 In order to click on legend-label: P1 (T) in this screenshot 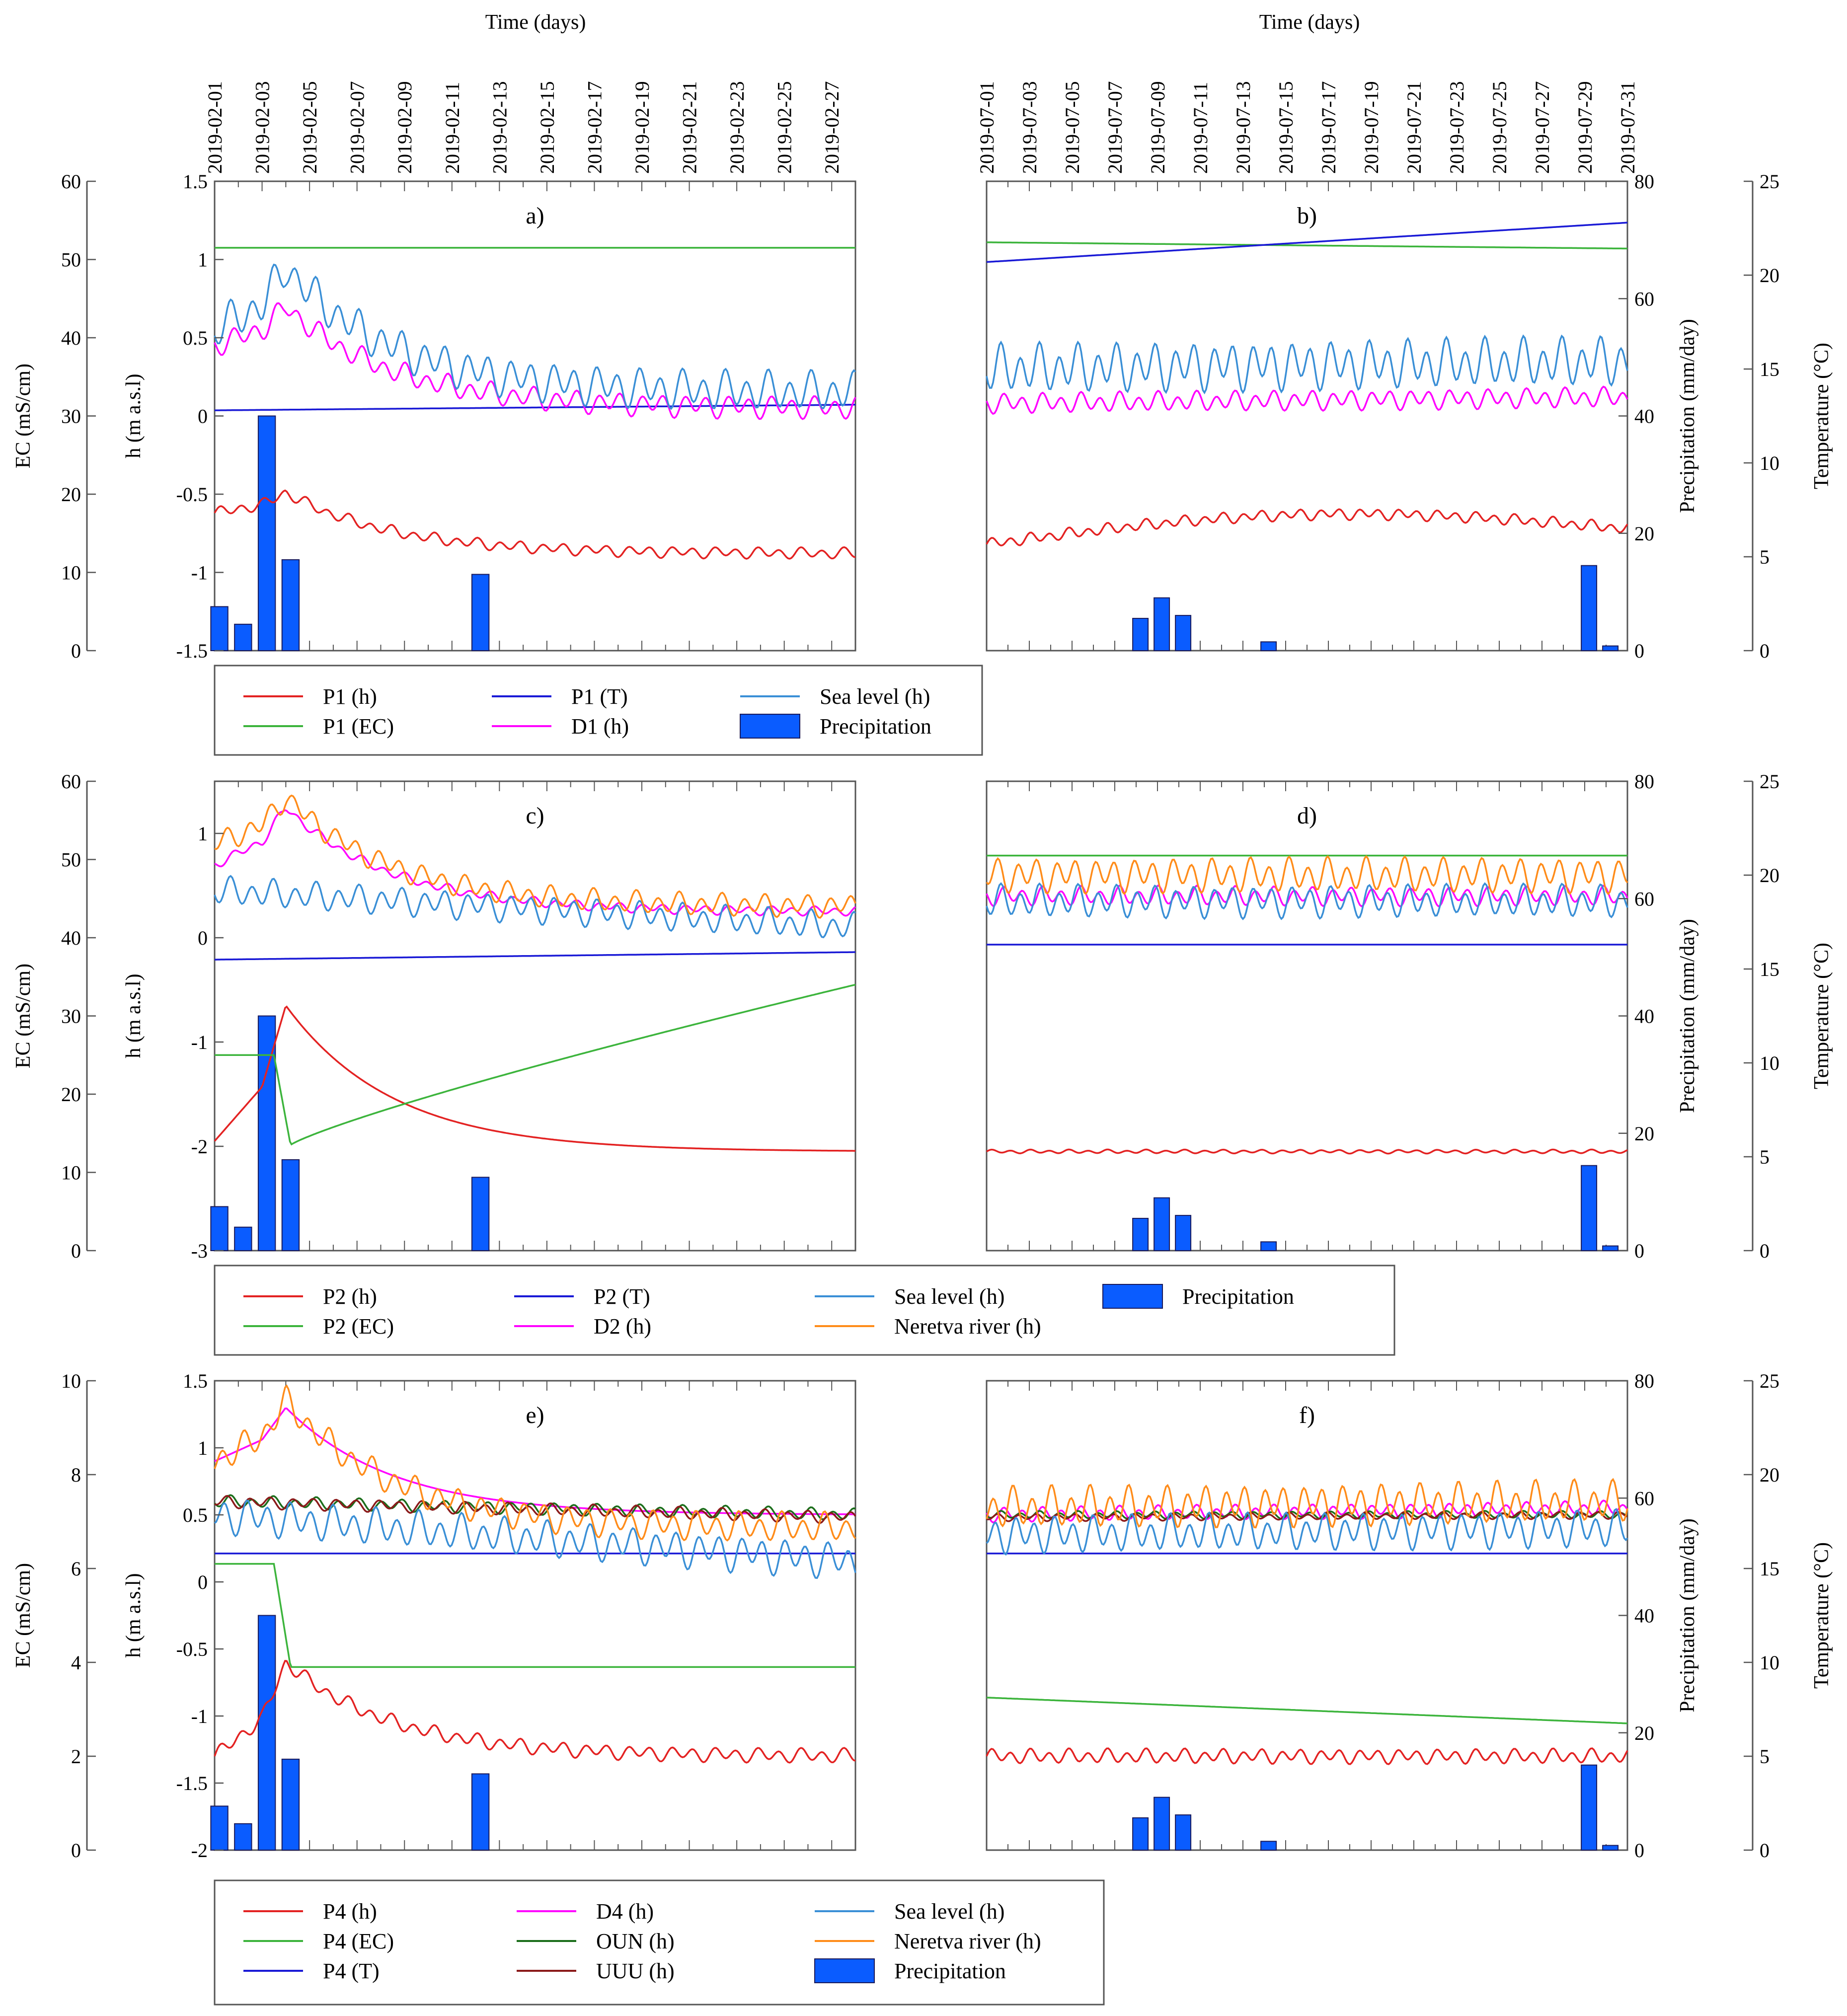, I will do `click(599, 696)`.